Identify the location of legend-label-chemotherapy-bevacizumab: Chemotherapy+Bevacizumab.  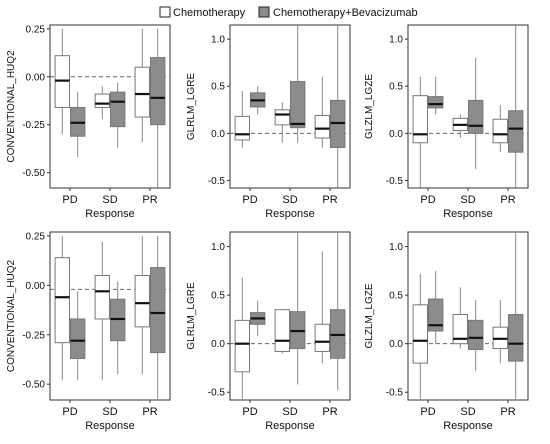
(345, 13).